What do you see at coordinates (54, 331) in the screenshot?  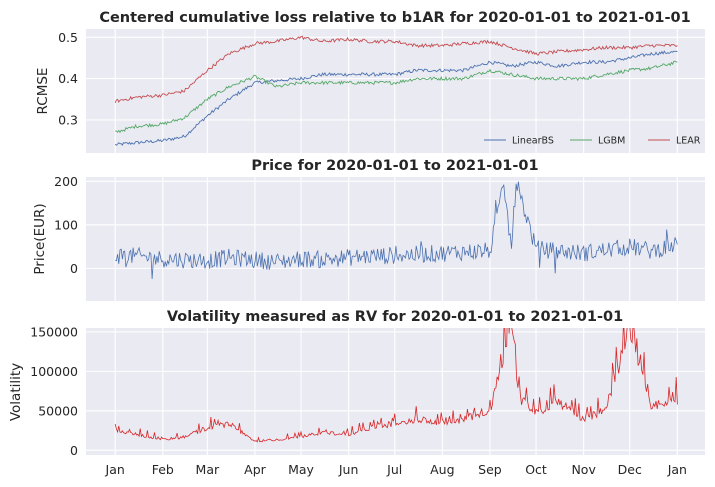 I see `y-tick-label: 150000` at bounding box center [54, 331].